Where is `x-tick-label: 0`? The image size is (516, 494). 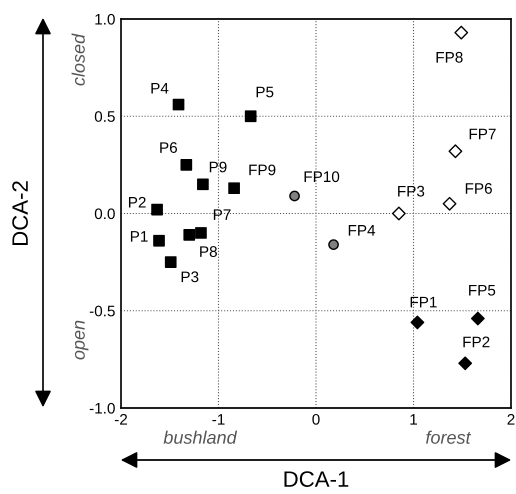
x-tick-label: 0 is located at coordinates (316, 419).